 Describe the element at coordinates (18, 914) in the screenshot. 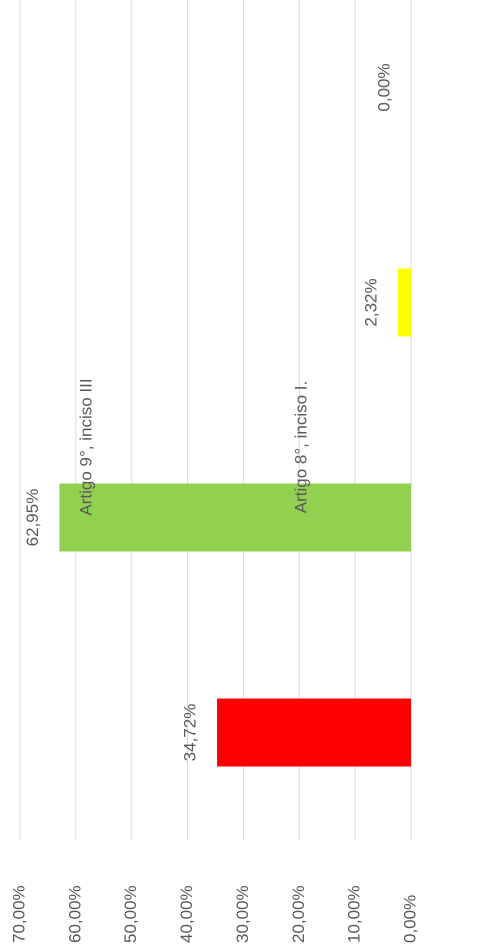

I see `y-tick-label: 70,00%` at that location.